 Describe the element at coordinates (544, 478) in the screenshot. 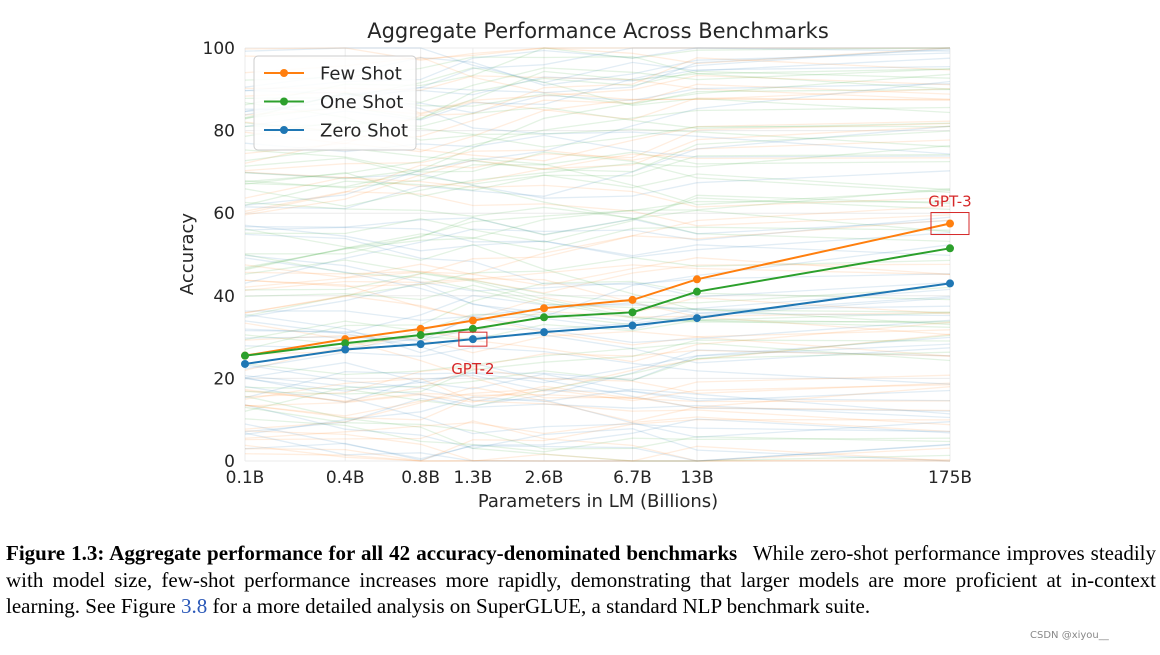

I see `x-tick-label: 2.6B` at that location.